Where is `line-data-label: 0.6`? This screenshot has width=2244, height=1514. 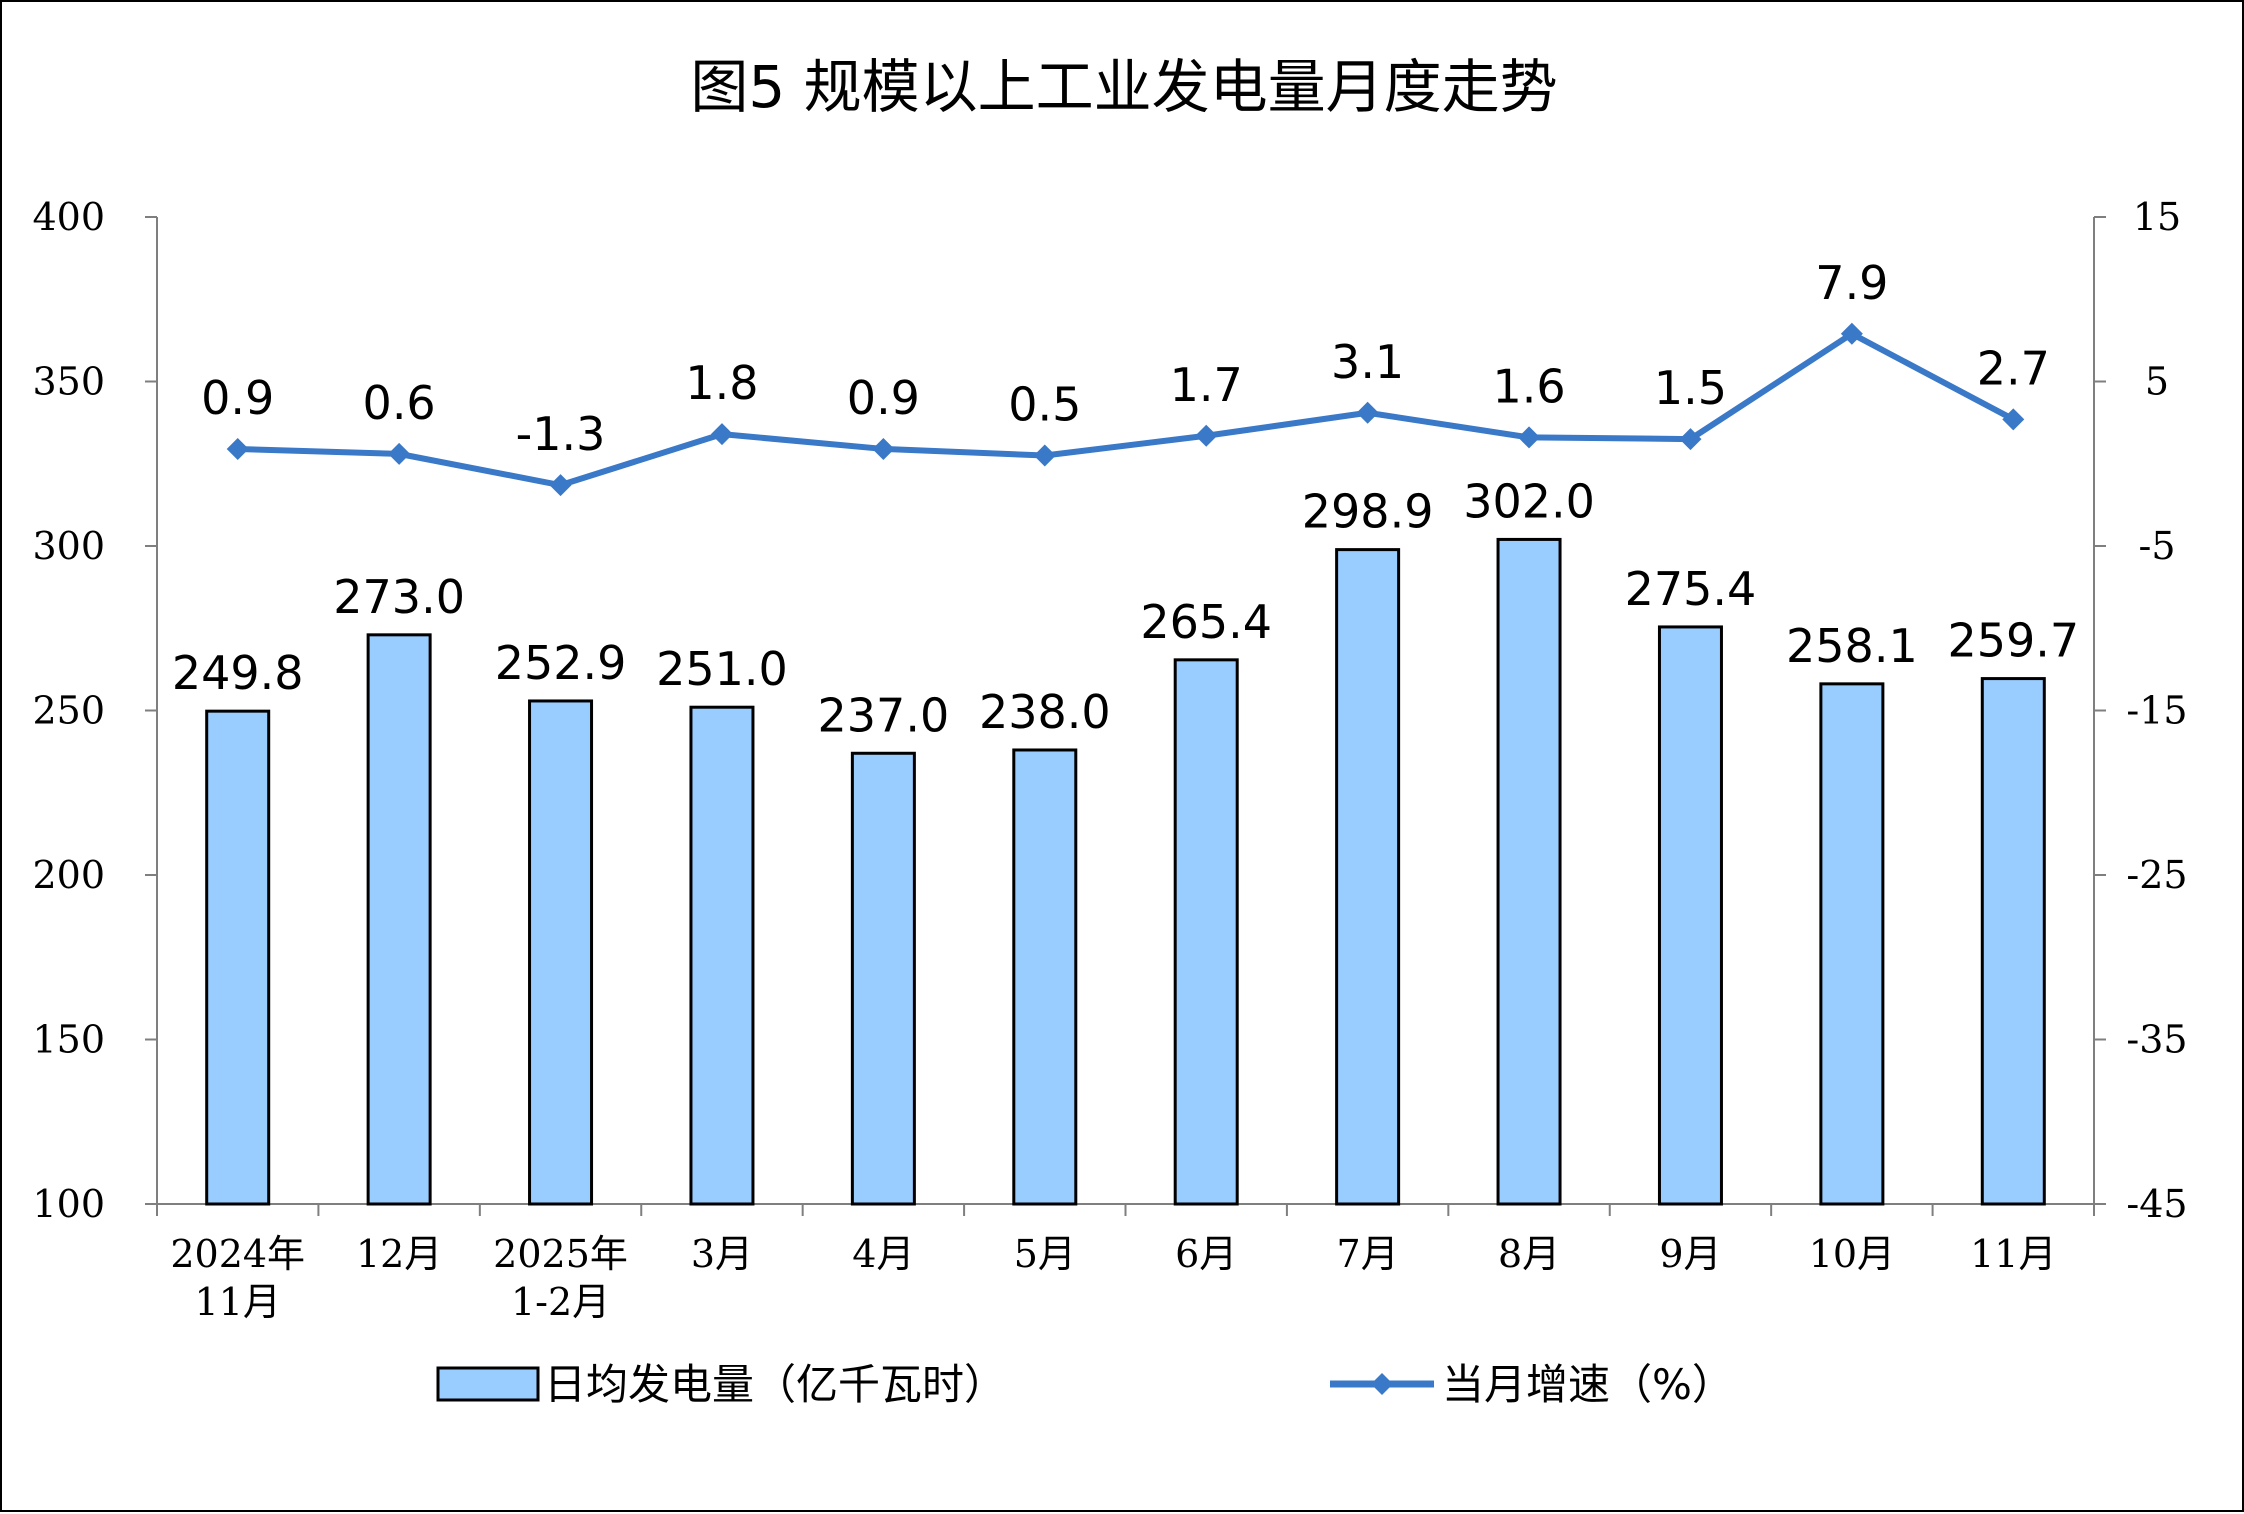 line-data-label: 0.6 is located at coordinates (399, 403).